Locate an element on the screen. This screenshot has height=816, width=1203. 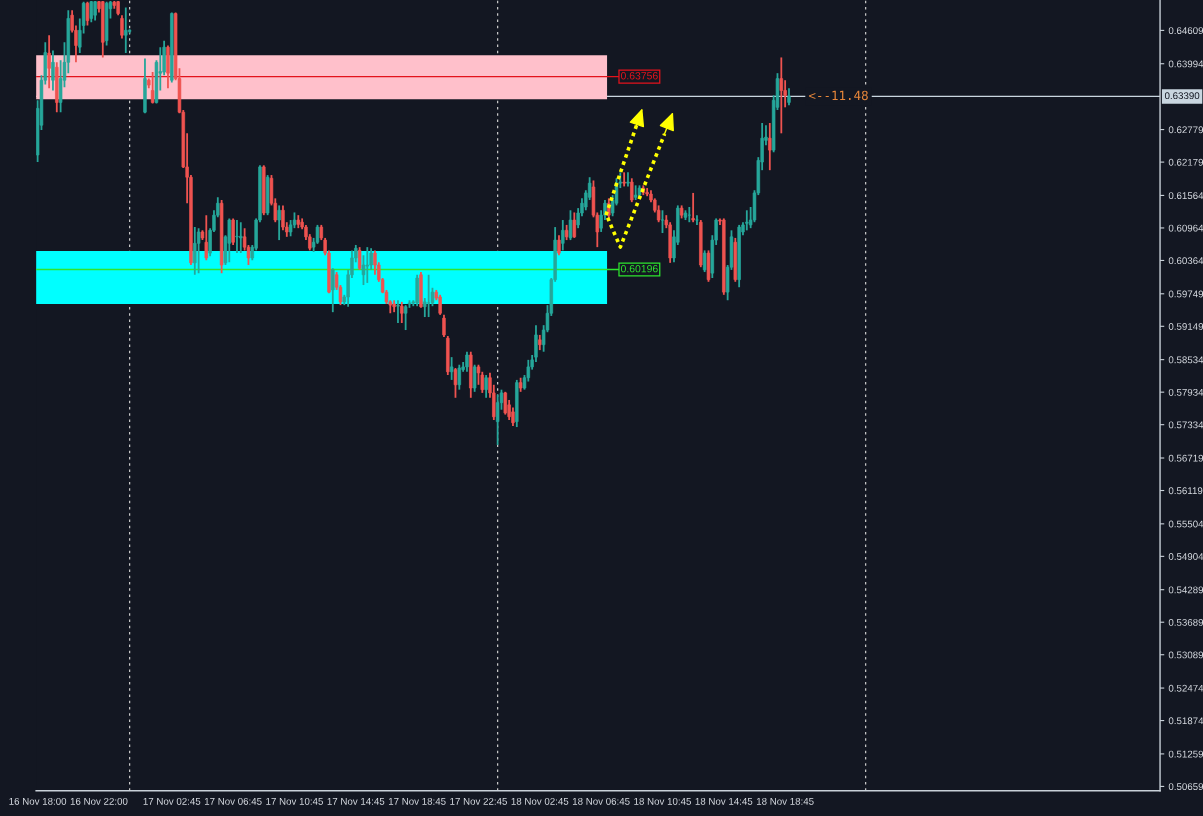
y-tick-label: 0.54289 is located at coordinates (1185, 590).